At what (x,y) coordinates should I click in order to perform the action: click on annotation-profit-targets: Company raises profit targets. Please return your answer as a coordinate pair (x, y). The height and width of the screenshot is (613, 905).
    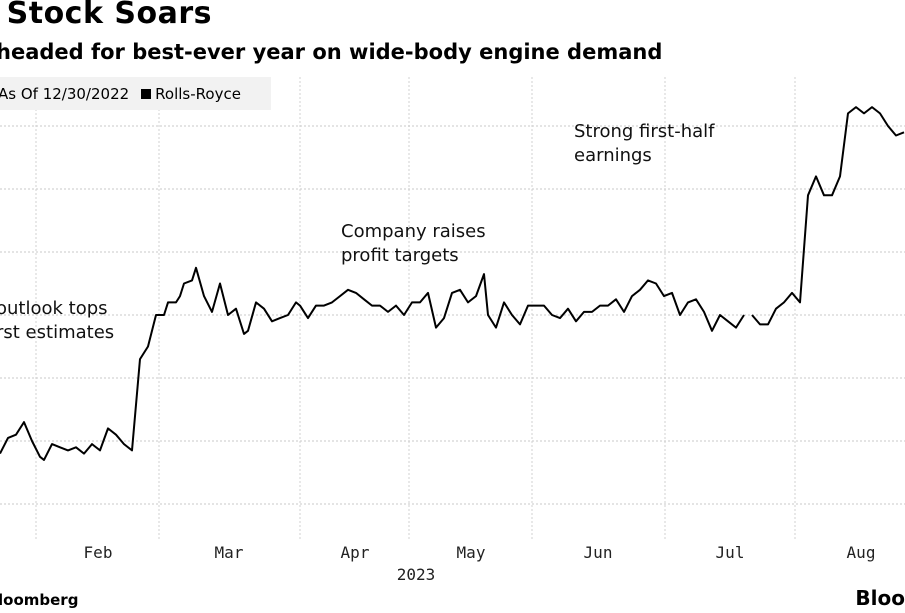
    Looking at the image, I should click on (413, 244).